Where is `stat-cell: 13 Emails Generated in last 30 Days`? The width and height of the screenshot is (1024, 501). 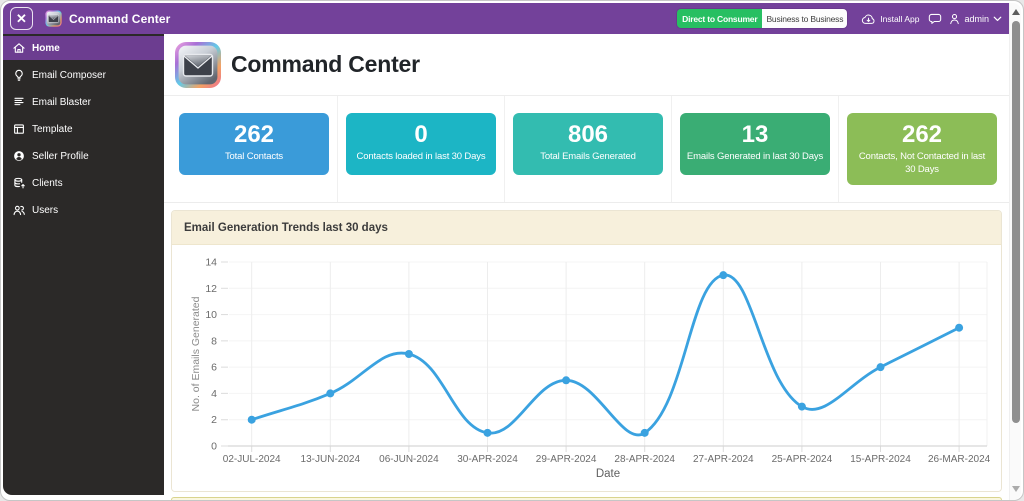 stat-cell: 13 Emails Generated in last 30 Days is located at coordinates (755, 149).